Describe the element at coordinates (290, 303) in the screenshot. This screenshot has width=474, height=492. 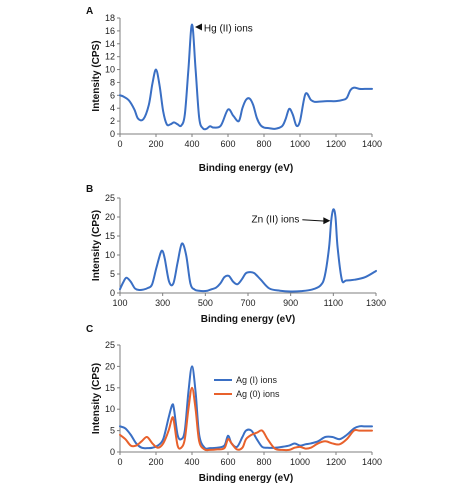
I see `x-tick-label: 900` at that location.